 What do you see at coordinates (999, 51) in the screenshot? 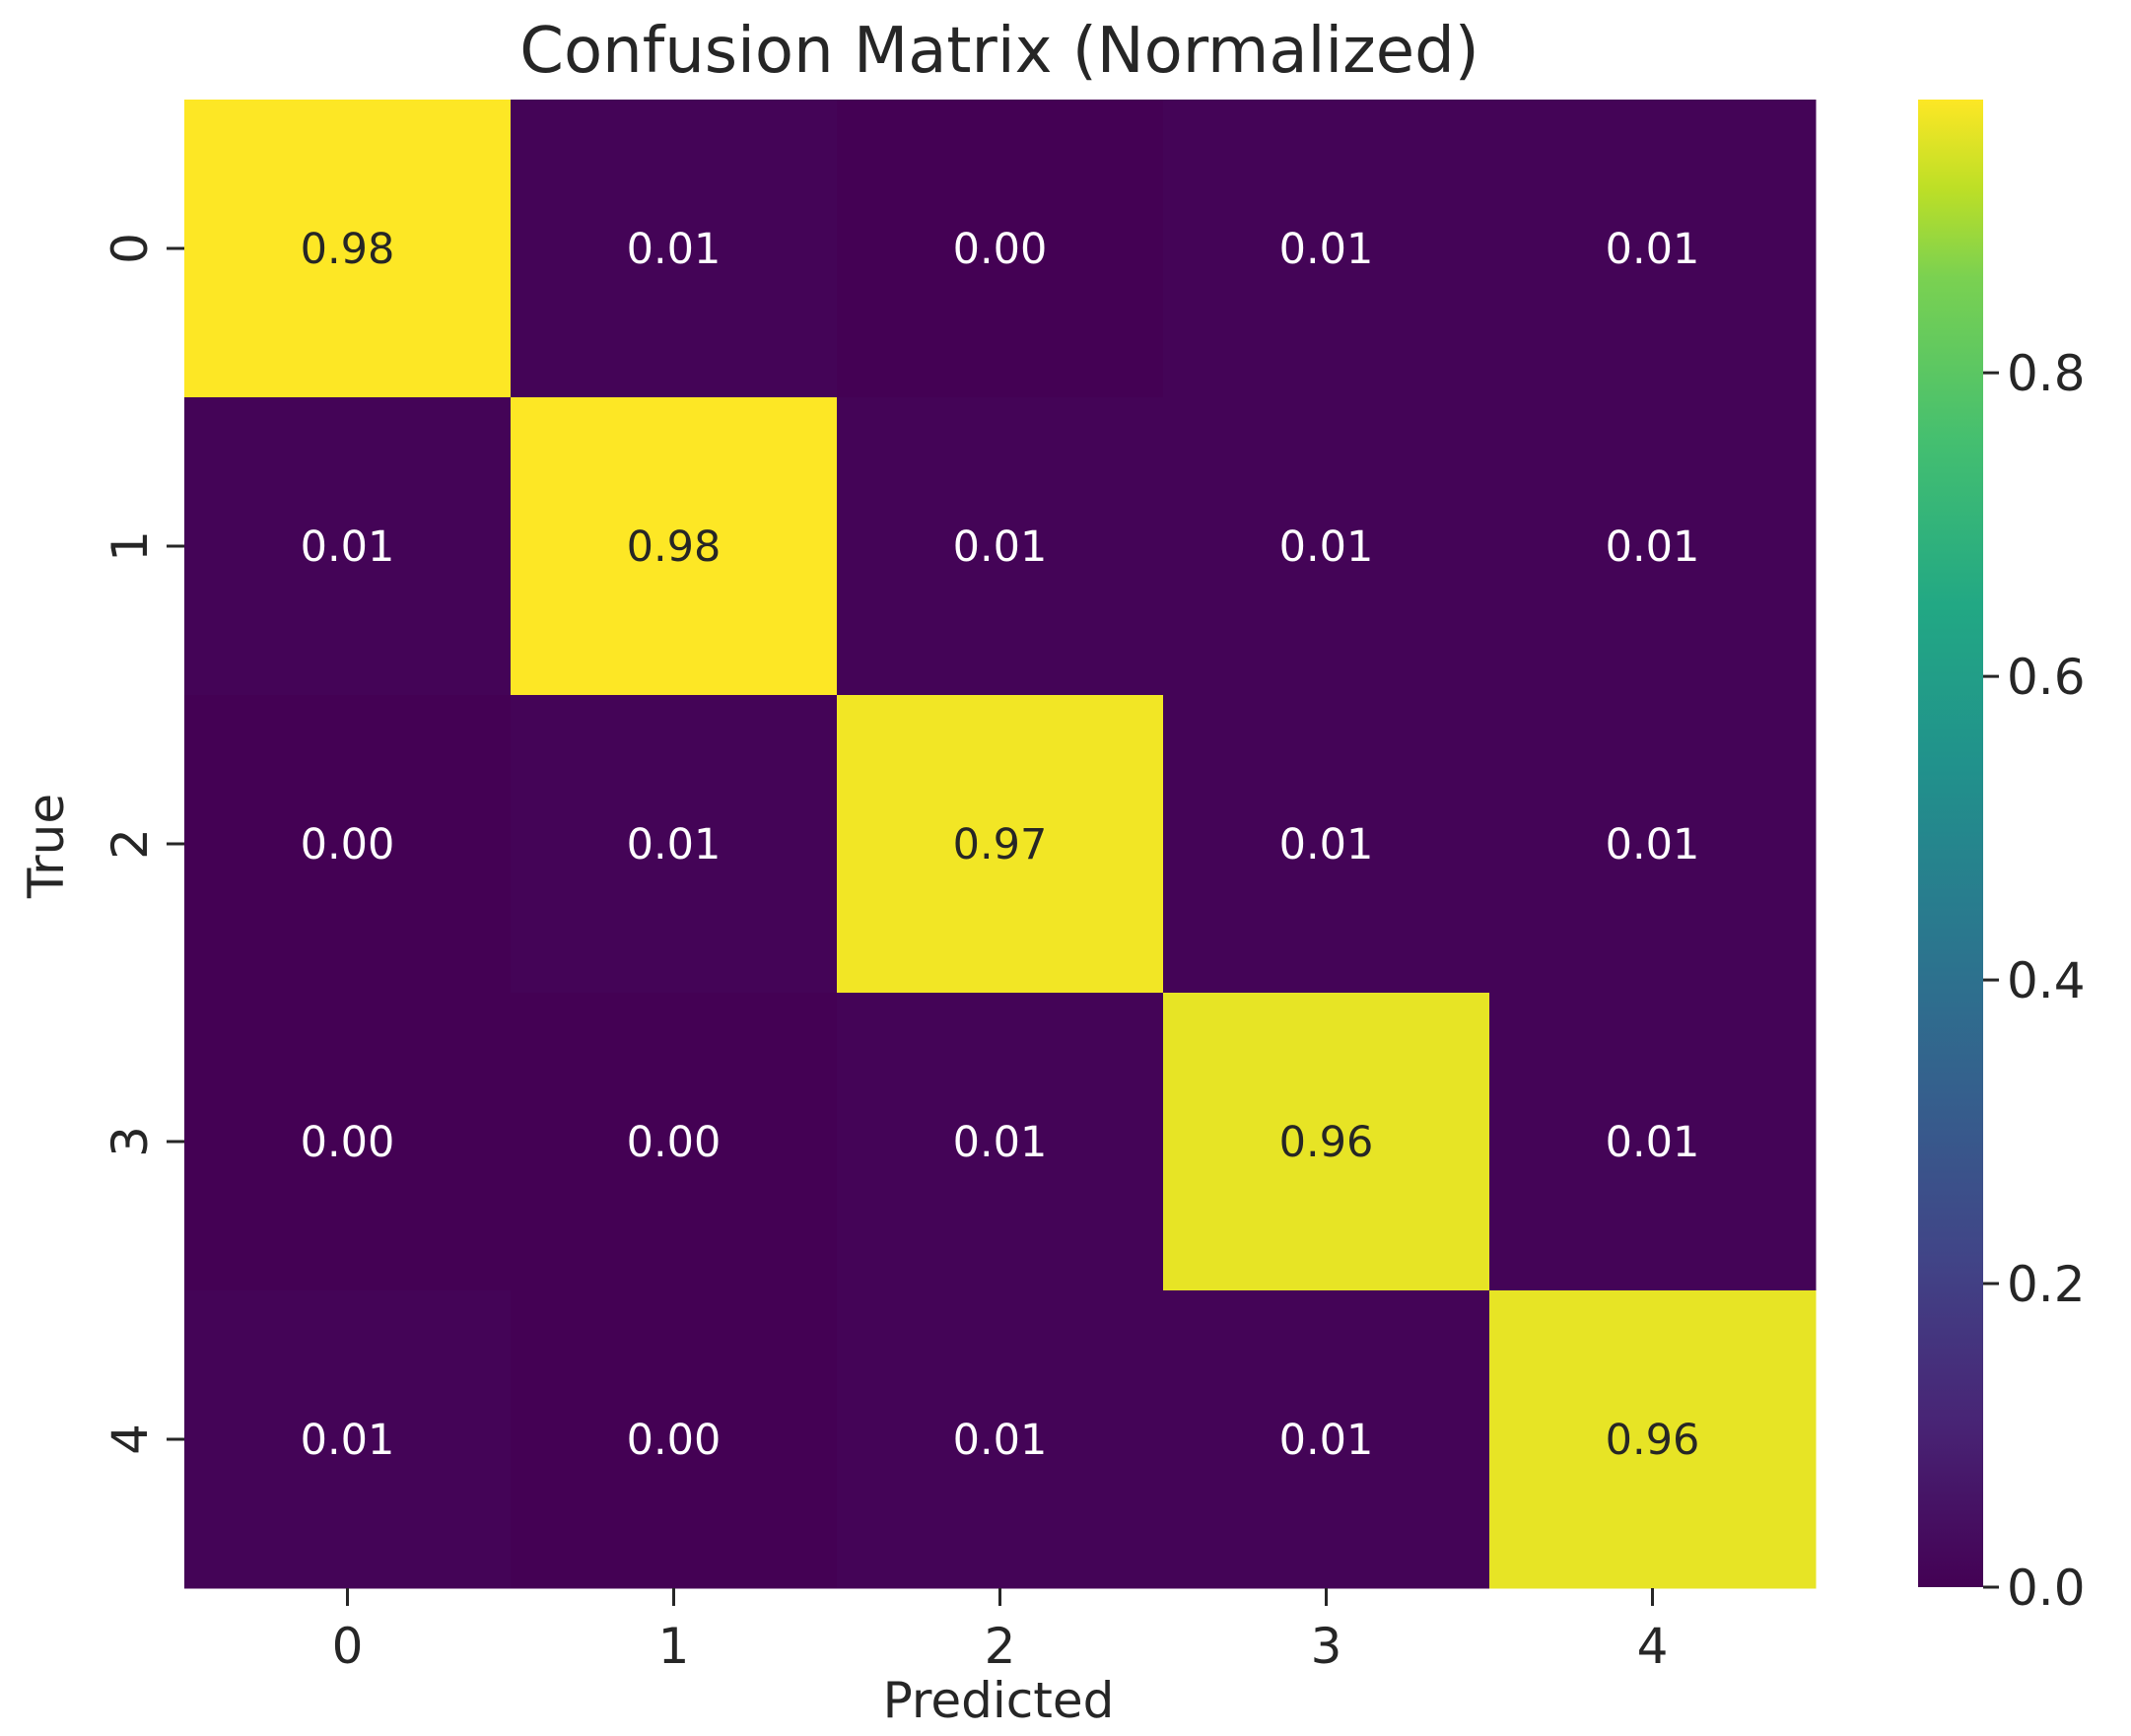
I see `chart-title: Confusion Matrix (Normalized)` at bounding box center [999, 51].